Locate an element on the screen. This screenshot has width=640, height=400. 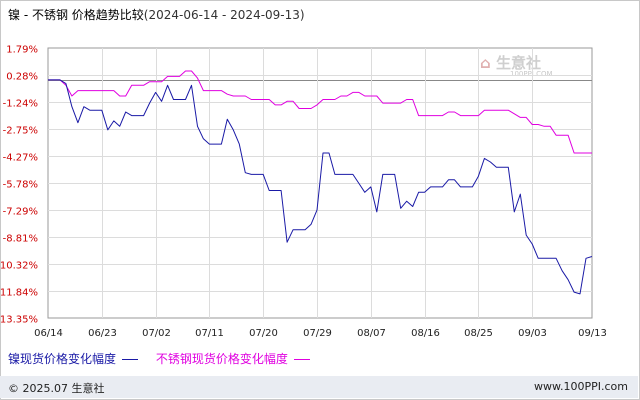
watermark-url: 100PPI.COM is located at coordinates (531, 74).